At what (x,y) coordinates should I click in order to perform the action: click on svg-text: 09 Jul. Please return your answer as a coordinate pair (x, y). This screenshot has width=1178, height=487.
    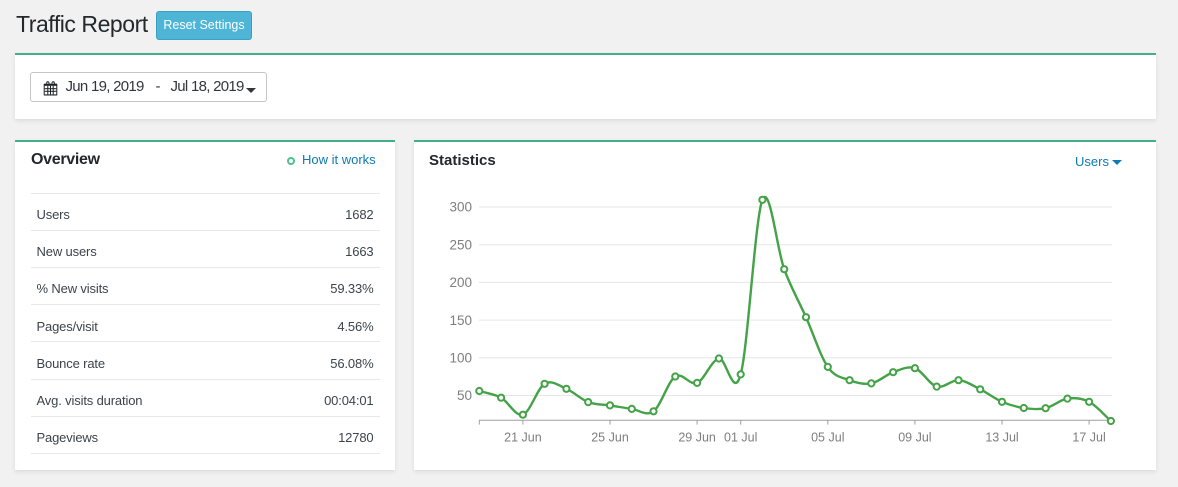
    Looking at the image, I should click on (914, 438).